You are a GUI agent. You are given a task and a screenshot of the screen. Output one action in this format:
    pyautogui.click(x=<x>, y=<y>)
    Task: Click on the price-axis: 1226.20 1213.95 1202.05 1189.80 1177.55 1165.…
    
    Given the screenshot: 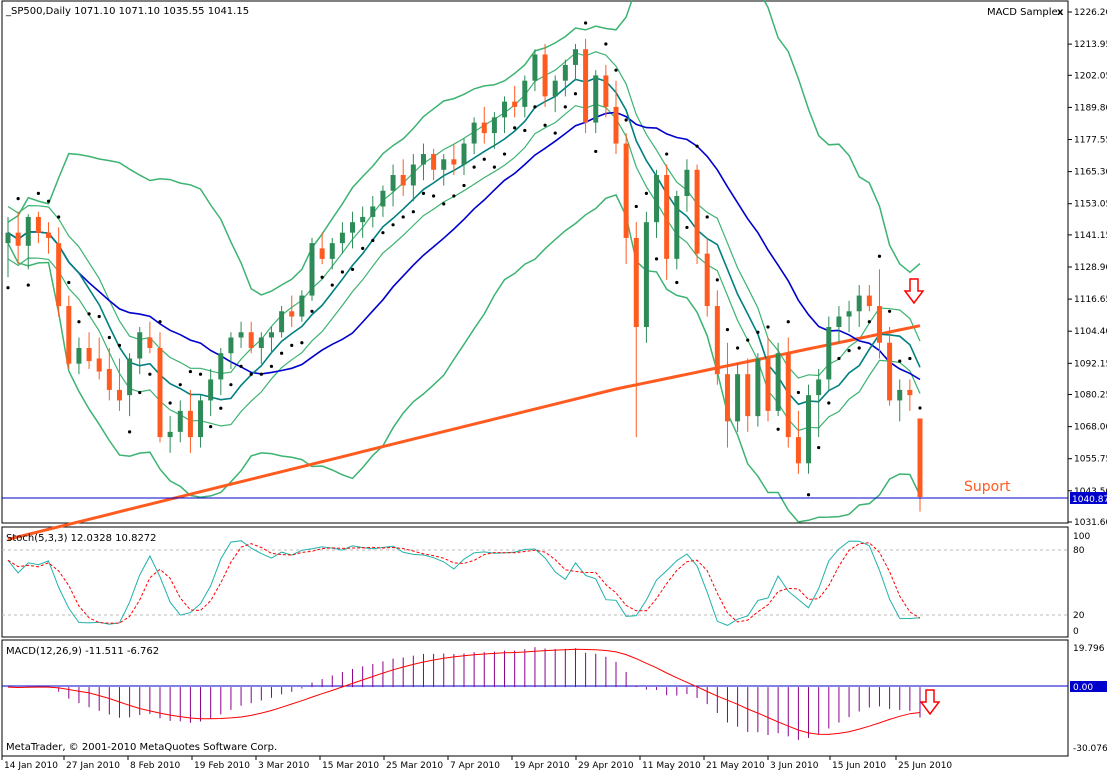 What is the action you would take?
    pyautogui.click(x=1087, y=268)
    